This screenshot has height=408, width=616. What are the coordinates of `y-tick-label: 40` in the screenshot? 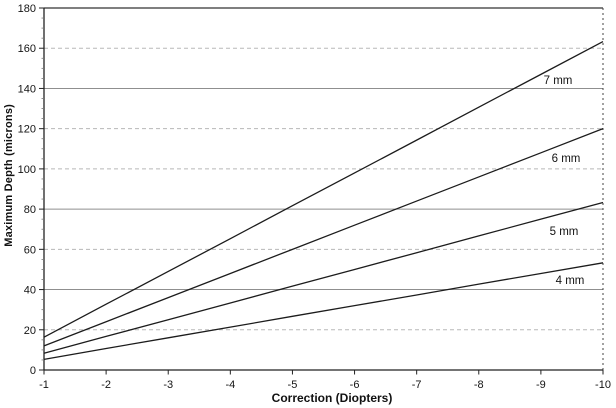 It's located at (30, 291).